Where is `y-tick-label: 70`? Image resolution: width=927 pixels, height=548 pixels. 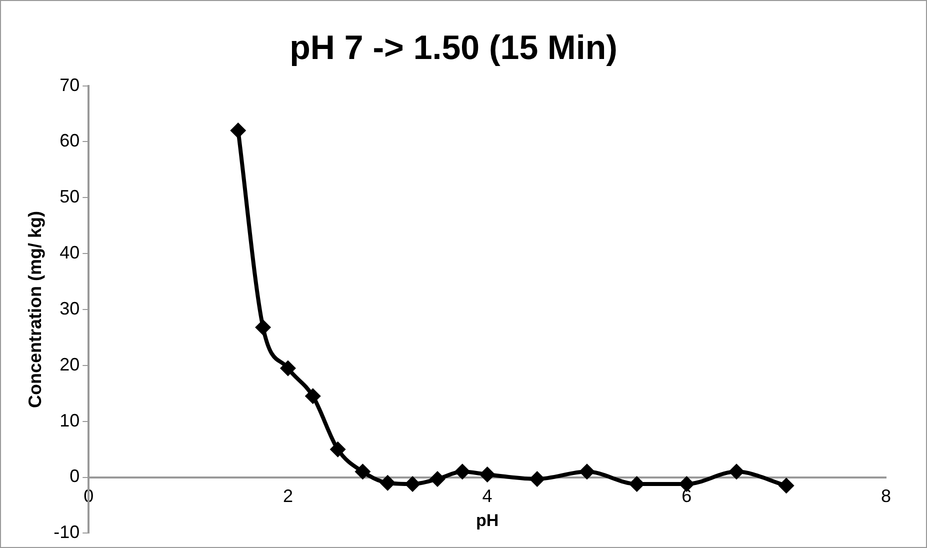 y-tick-label: 70 is located at coordinates (70, 84).